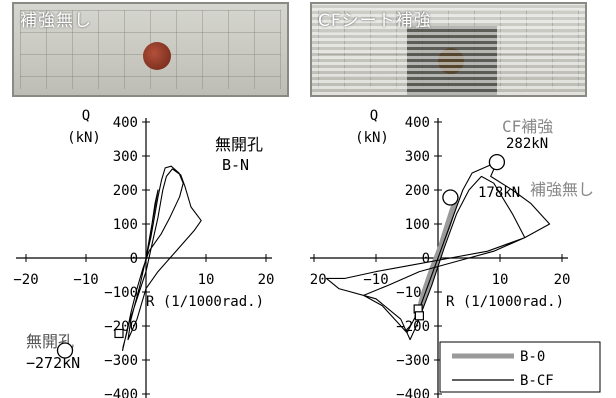 The image size is (616, 398). I want to click on photo-no-reinforcement: 補強無し, so click(150, 49).